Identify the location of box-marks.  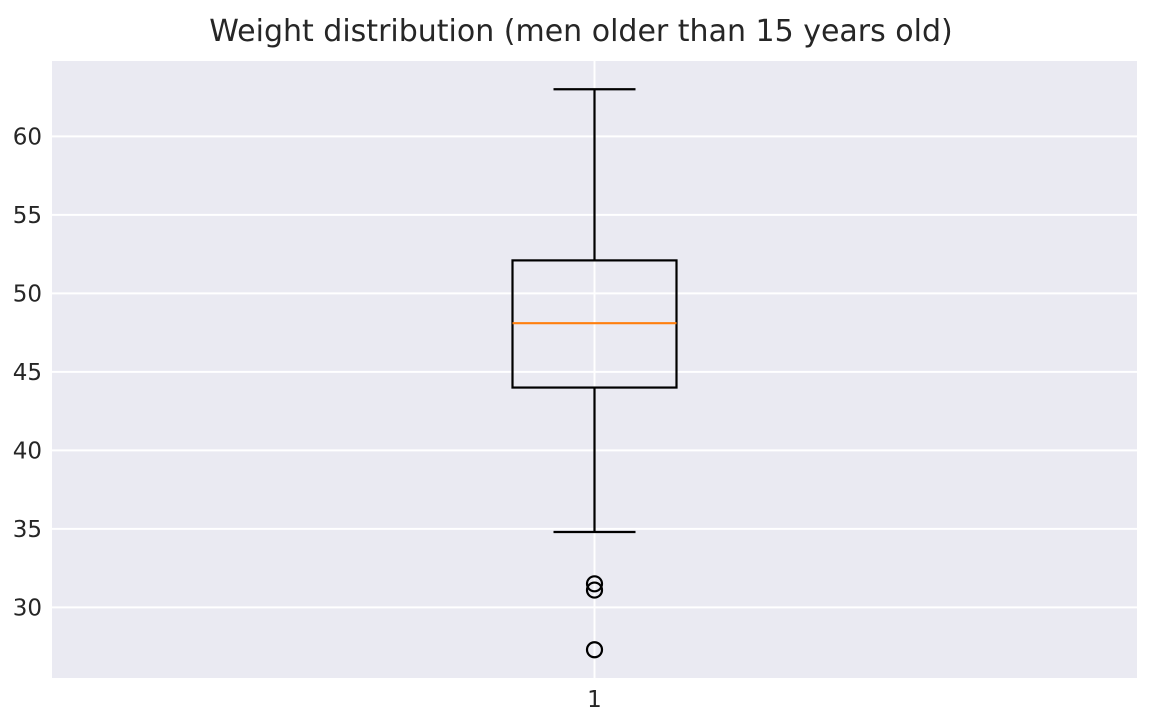
(594, 373).